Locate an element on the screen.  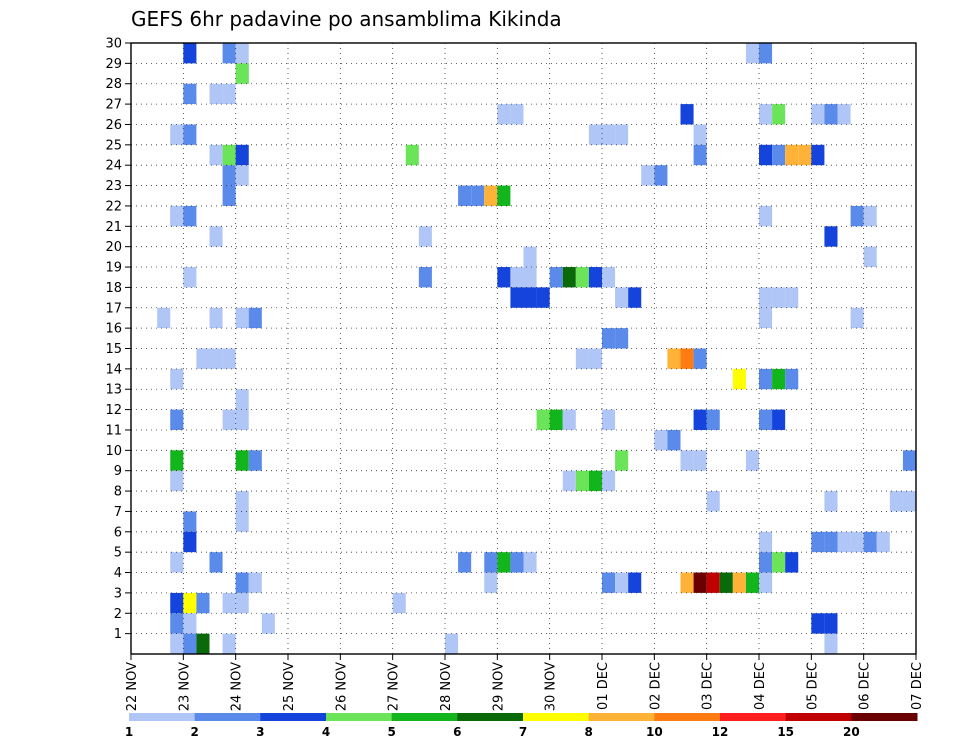
y-tick-label: 4 is located at coordinates (118, 573).